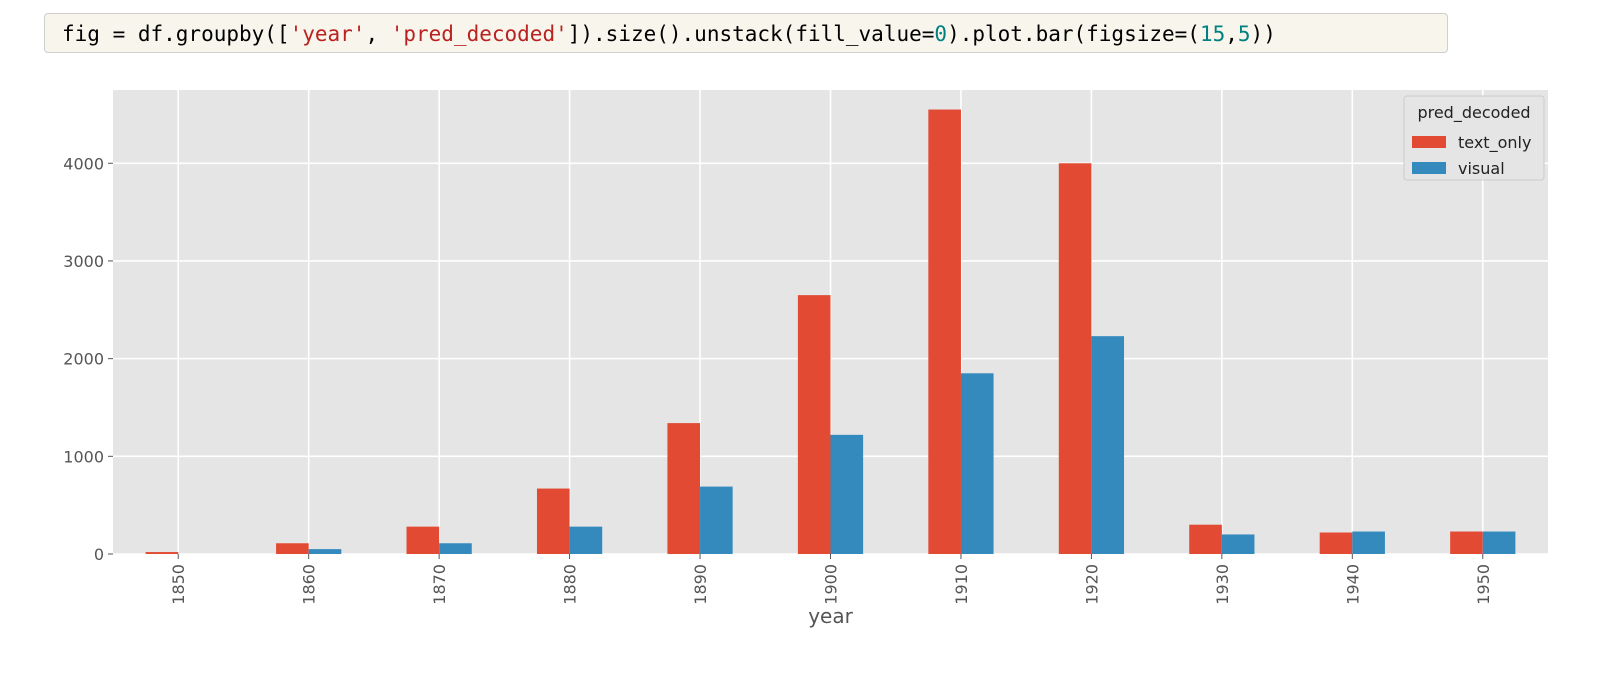 The image size is (1600, 688). I want to click on bar-visual-1950, so click(1499, 542).